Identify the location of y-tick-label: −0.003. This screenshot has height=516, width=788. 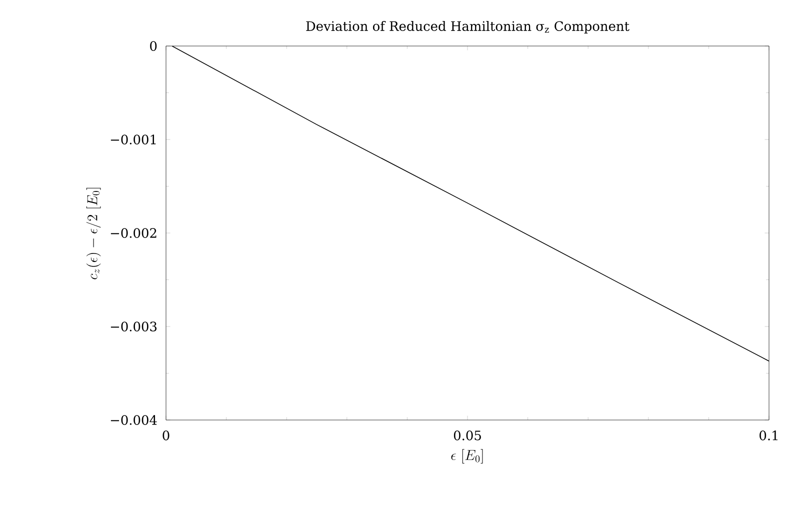
(133, 327).